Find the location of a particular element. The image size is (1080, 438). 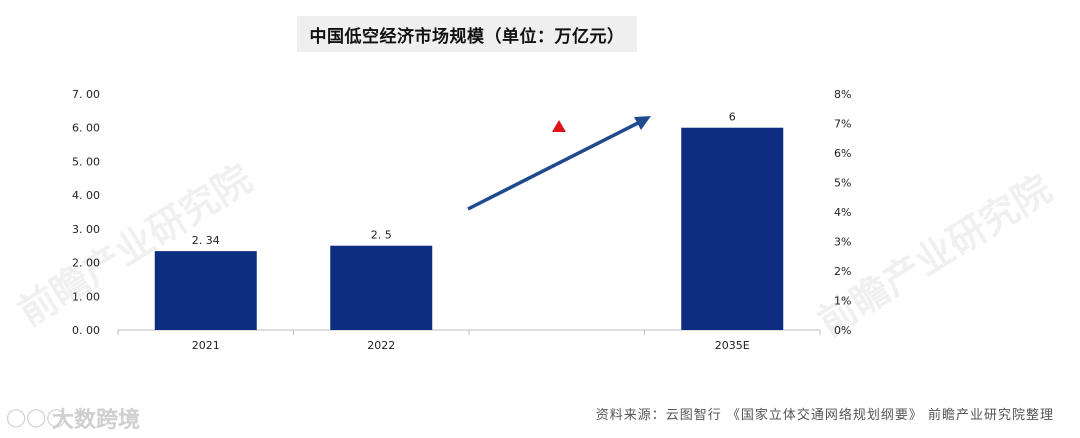

y2-tick-label: 4% is located at coordinates (842, 212).